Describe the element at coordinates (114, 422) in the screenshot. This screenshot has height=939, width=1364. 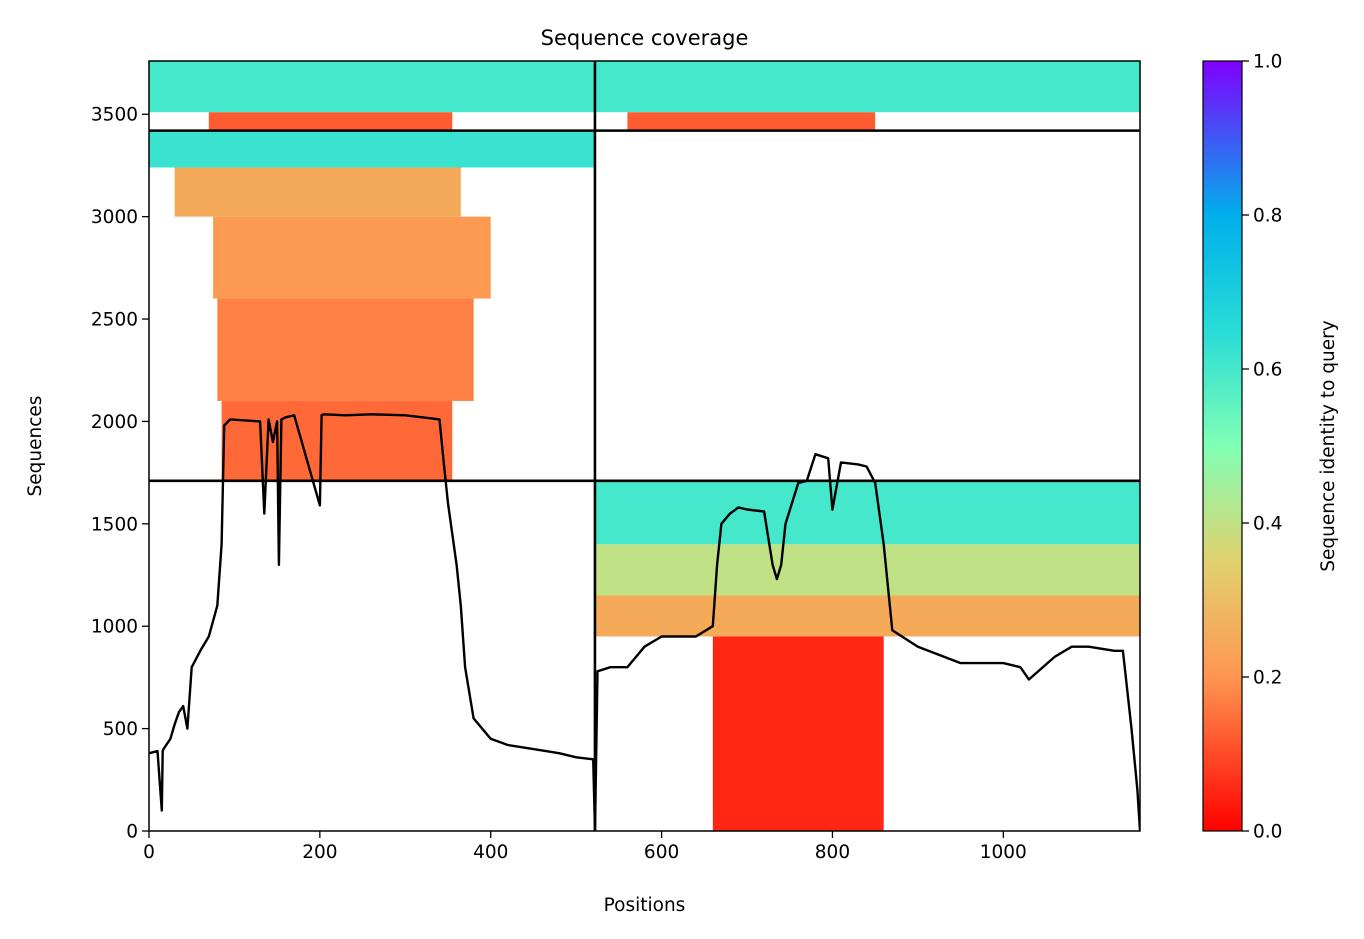
I see `y-tick-label: 2000` at that location.